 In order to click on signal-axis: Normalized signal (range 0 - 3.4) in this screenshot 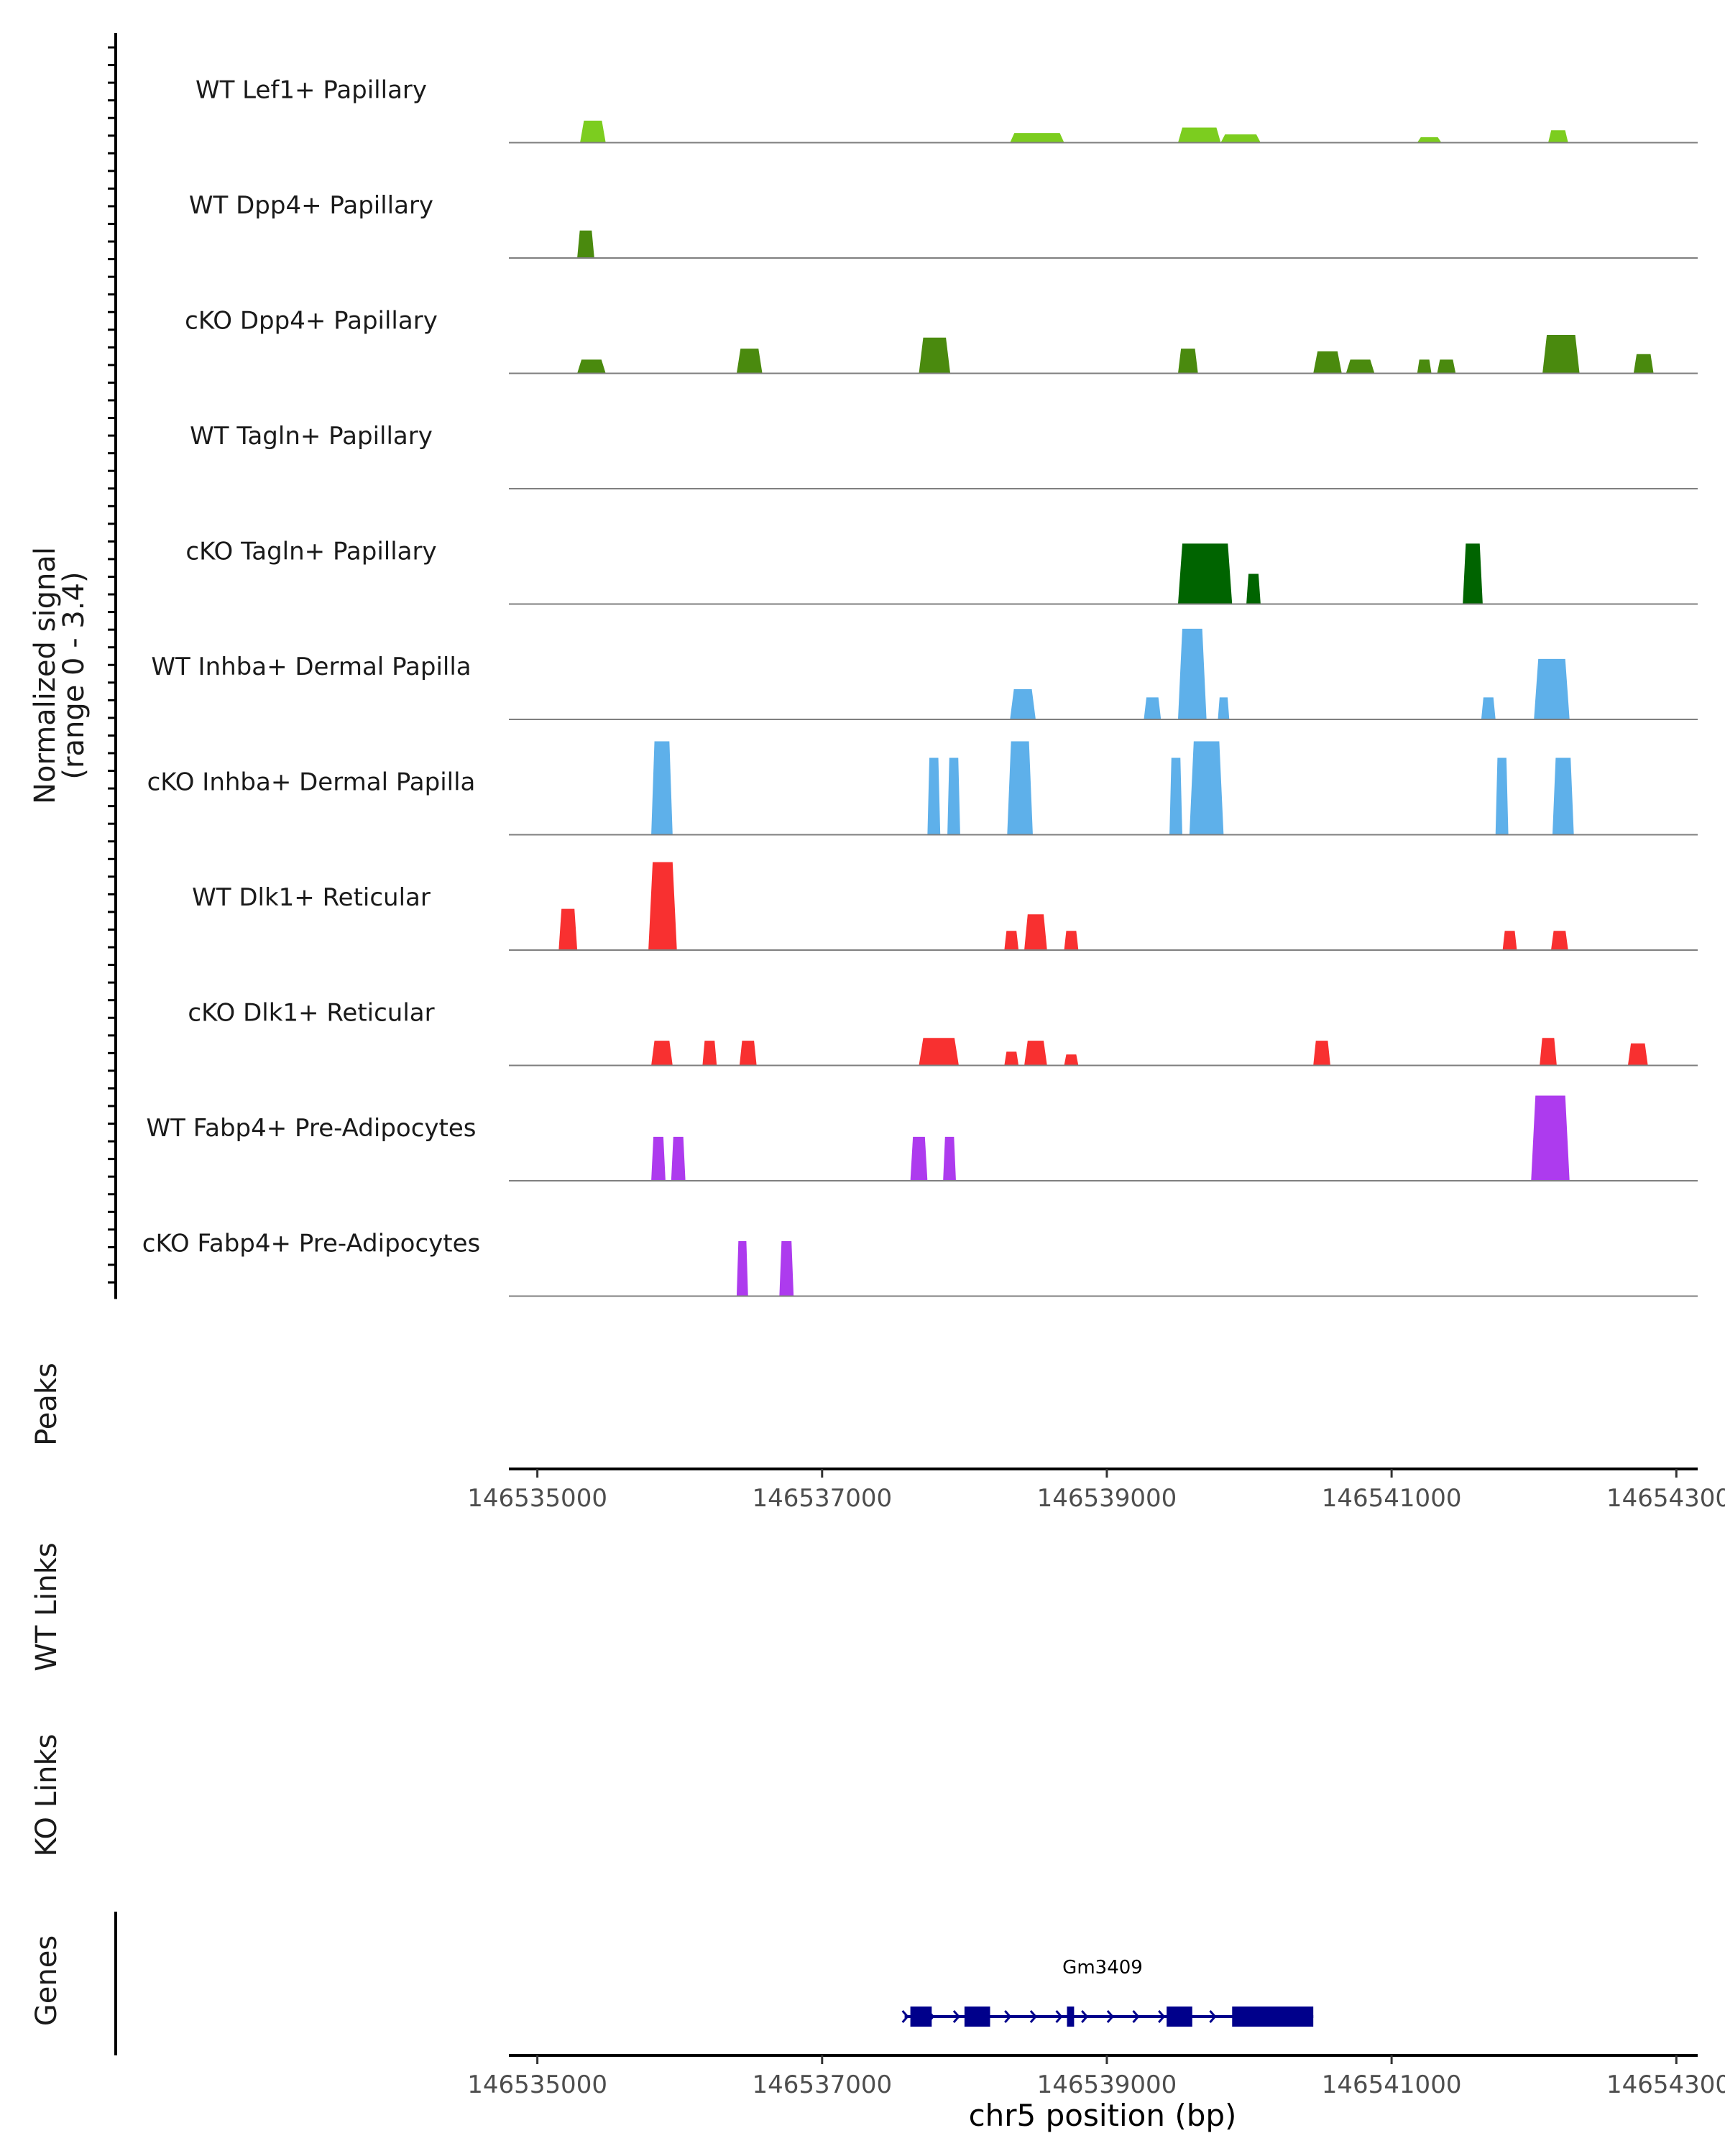, I will do `click(73, 666)`.